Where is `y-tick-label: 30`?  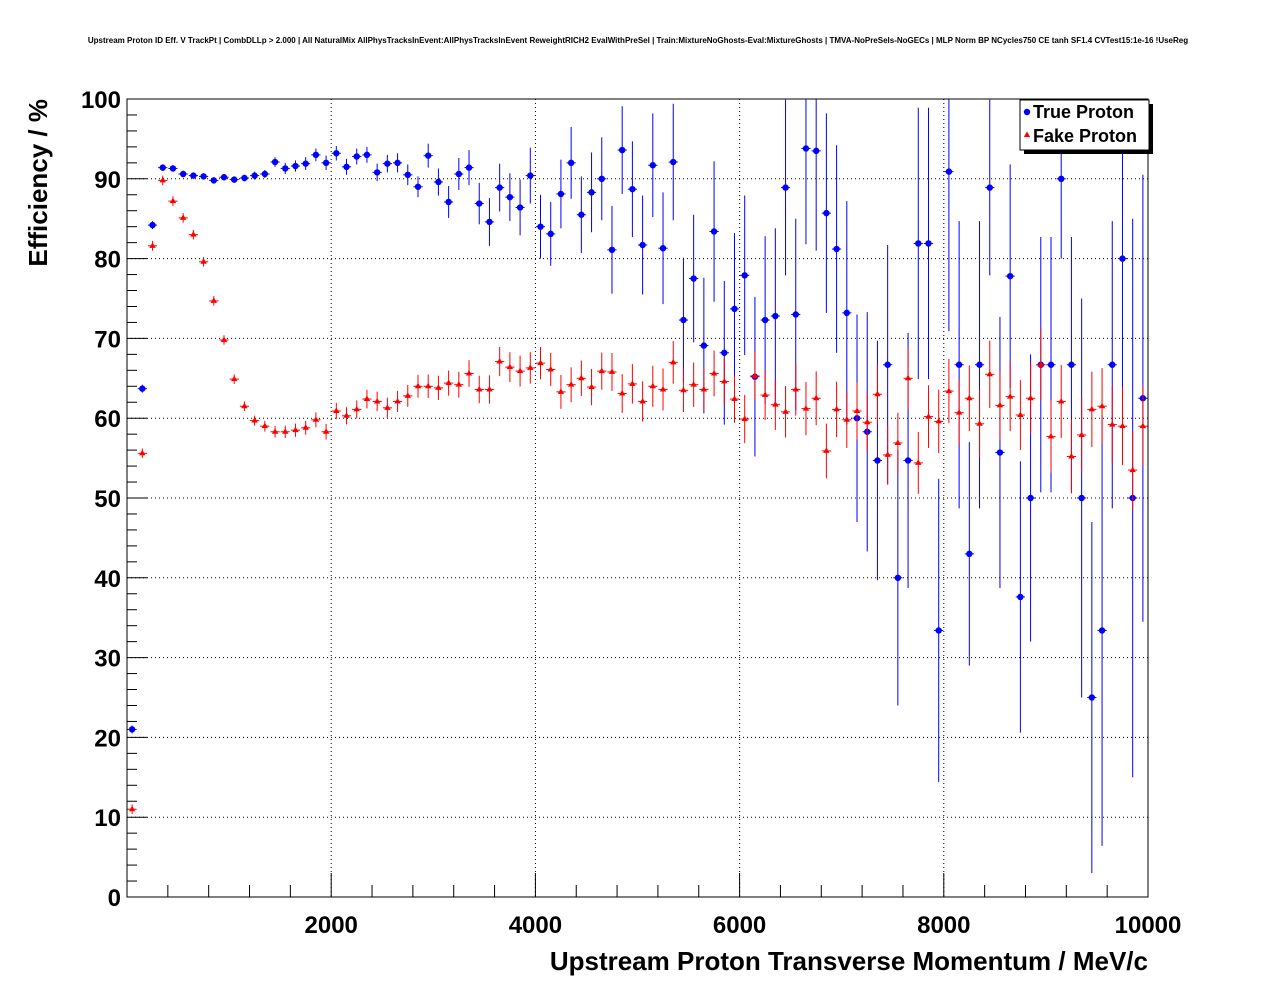 y-tick-label: 30 is located at coordinates (107, 659).